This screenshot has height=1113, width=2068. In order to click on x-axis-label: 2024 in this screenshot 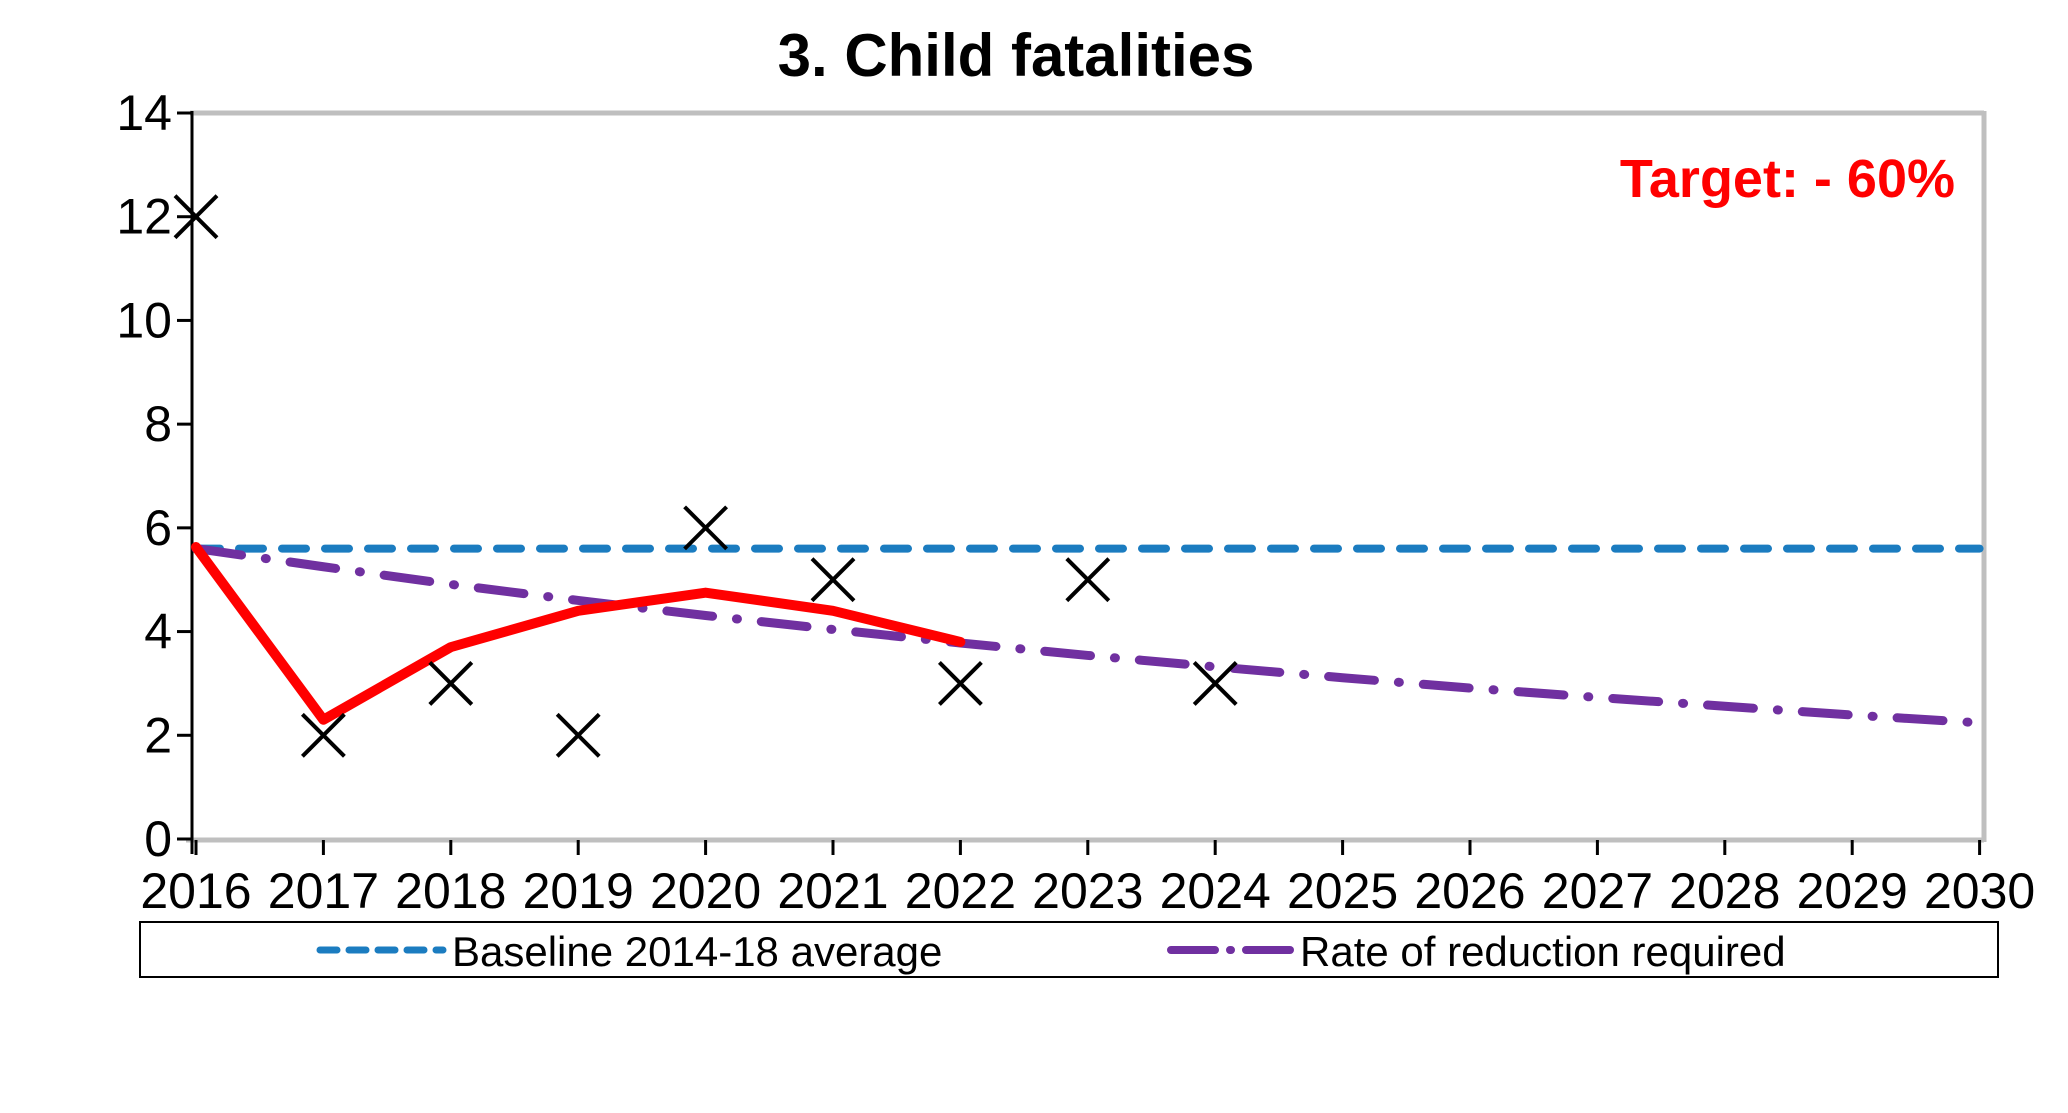, I will do `click(1215, 891)`.